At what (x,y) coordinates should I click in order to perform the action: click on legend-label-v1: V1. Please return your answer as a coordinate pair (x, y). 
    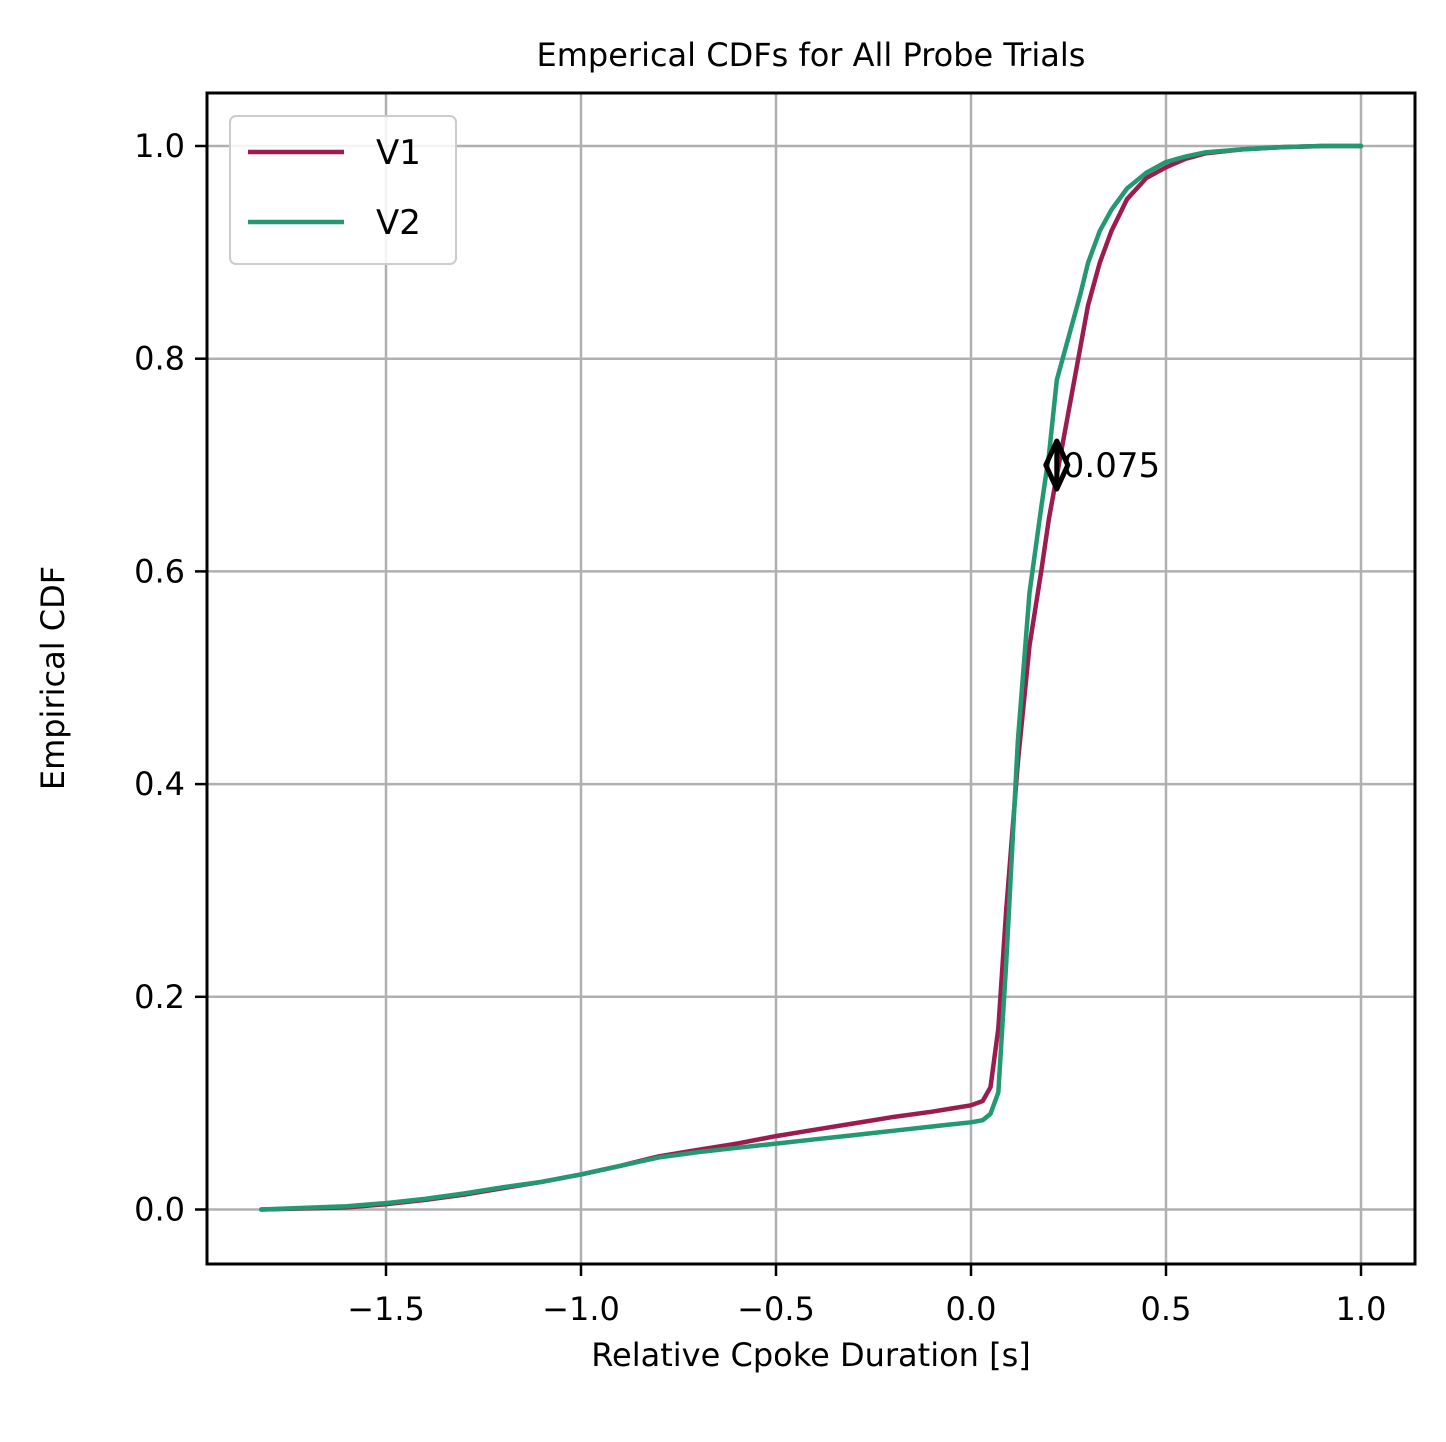
    Looking at the image, I should click on (398, 153).